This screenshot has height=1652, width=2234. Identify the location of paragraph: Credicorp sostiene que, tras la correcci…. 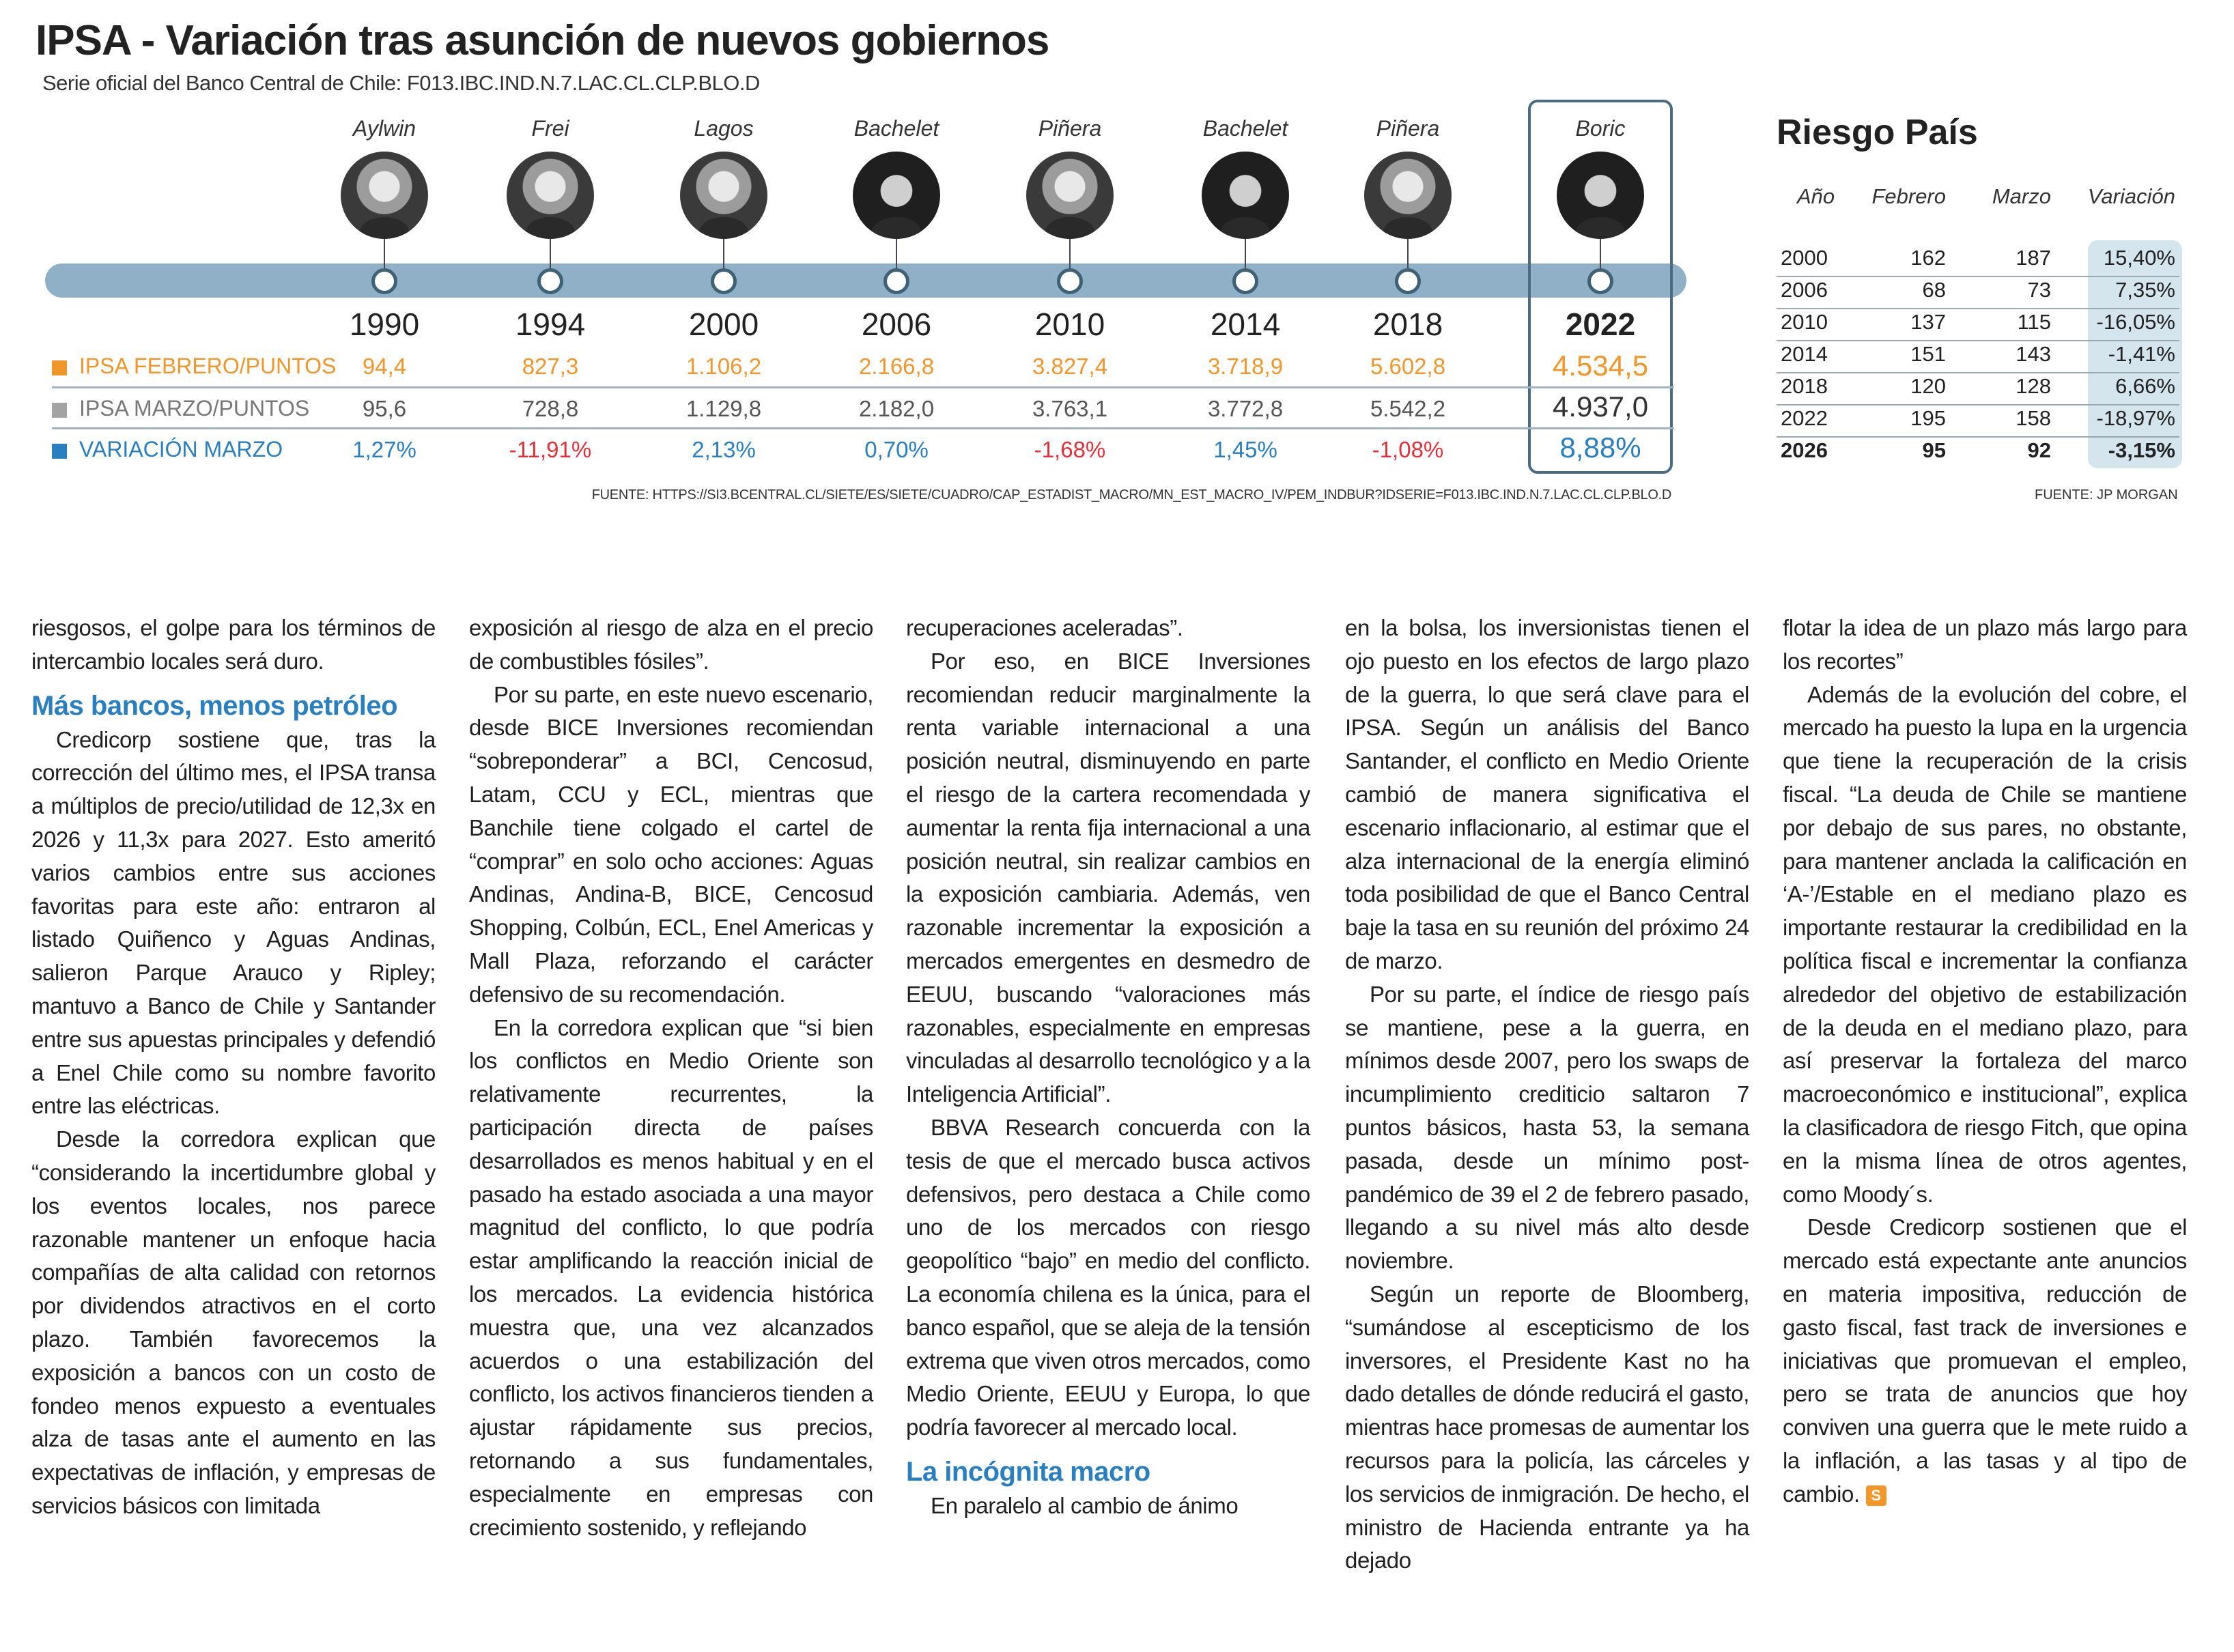
(233, 924).